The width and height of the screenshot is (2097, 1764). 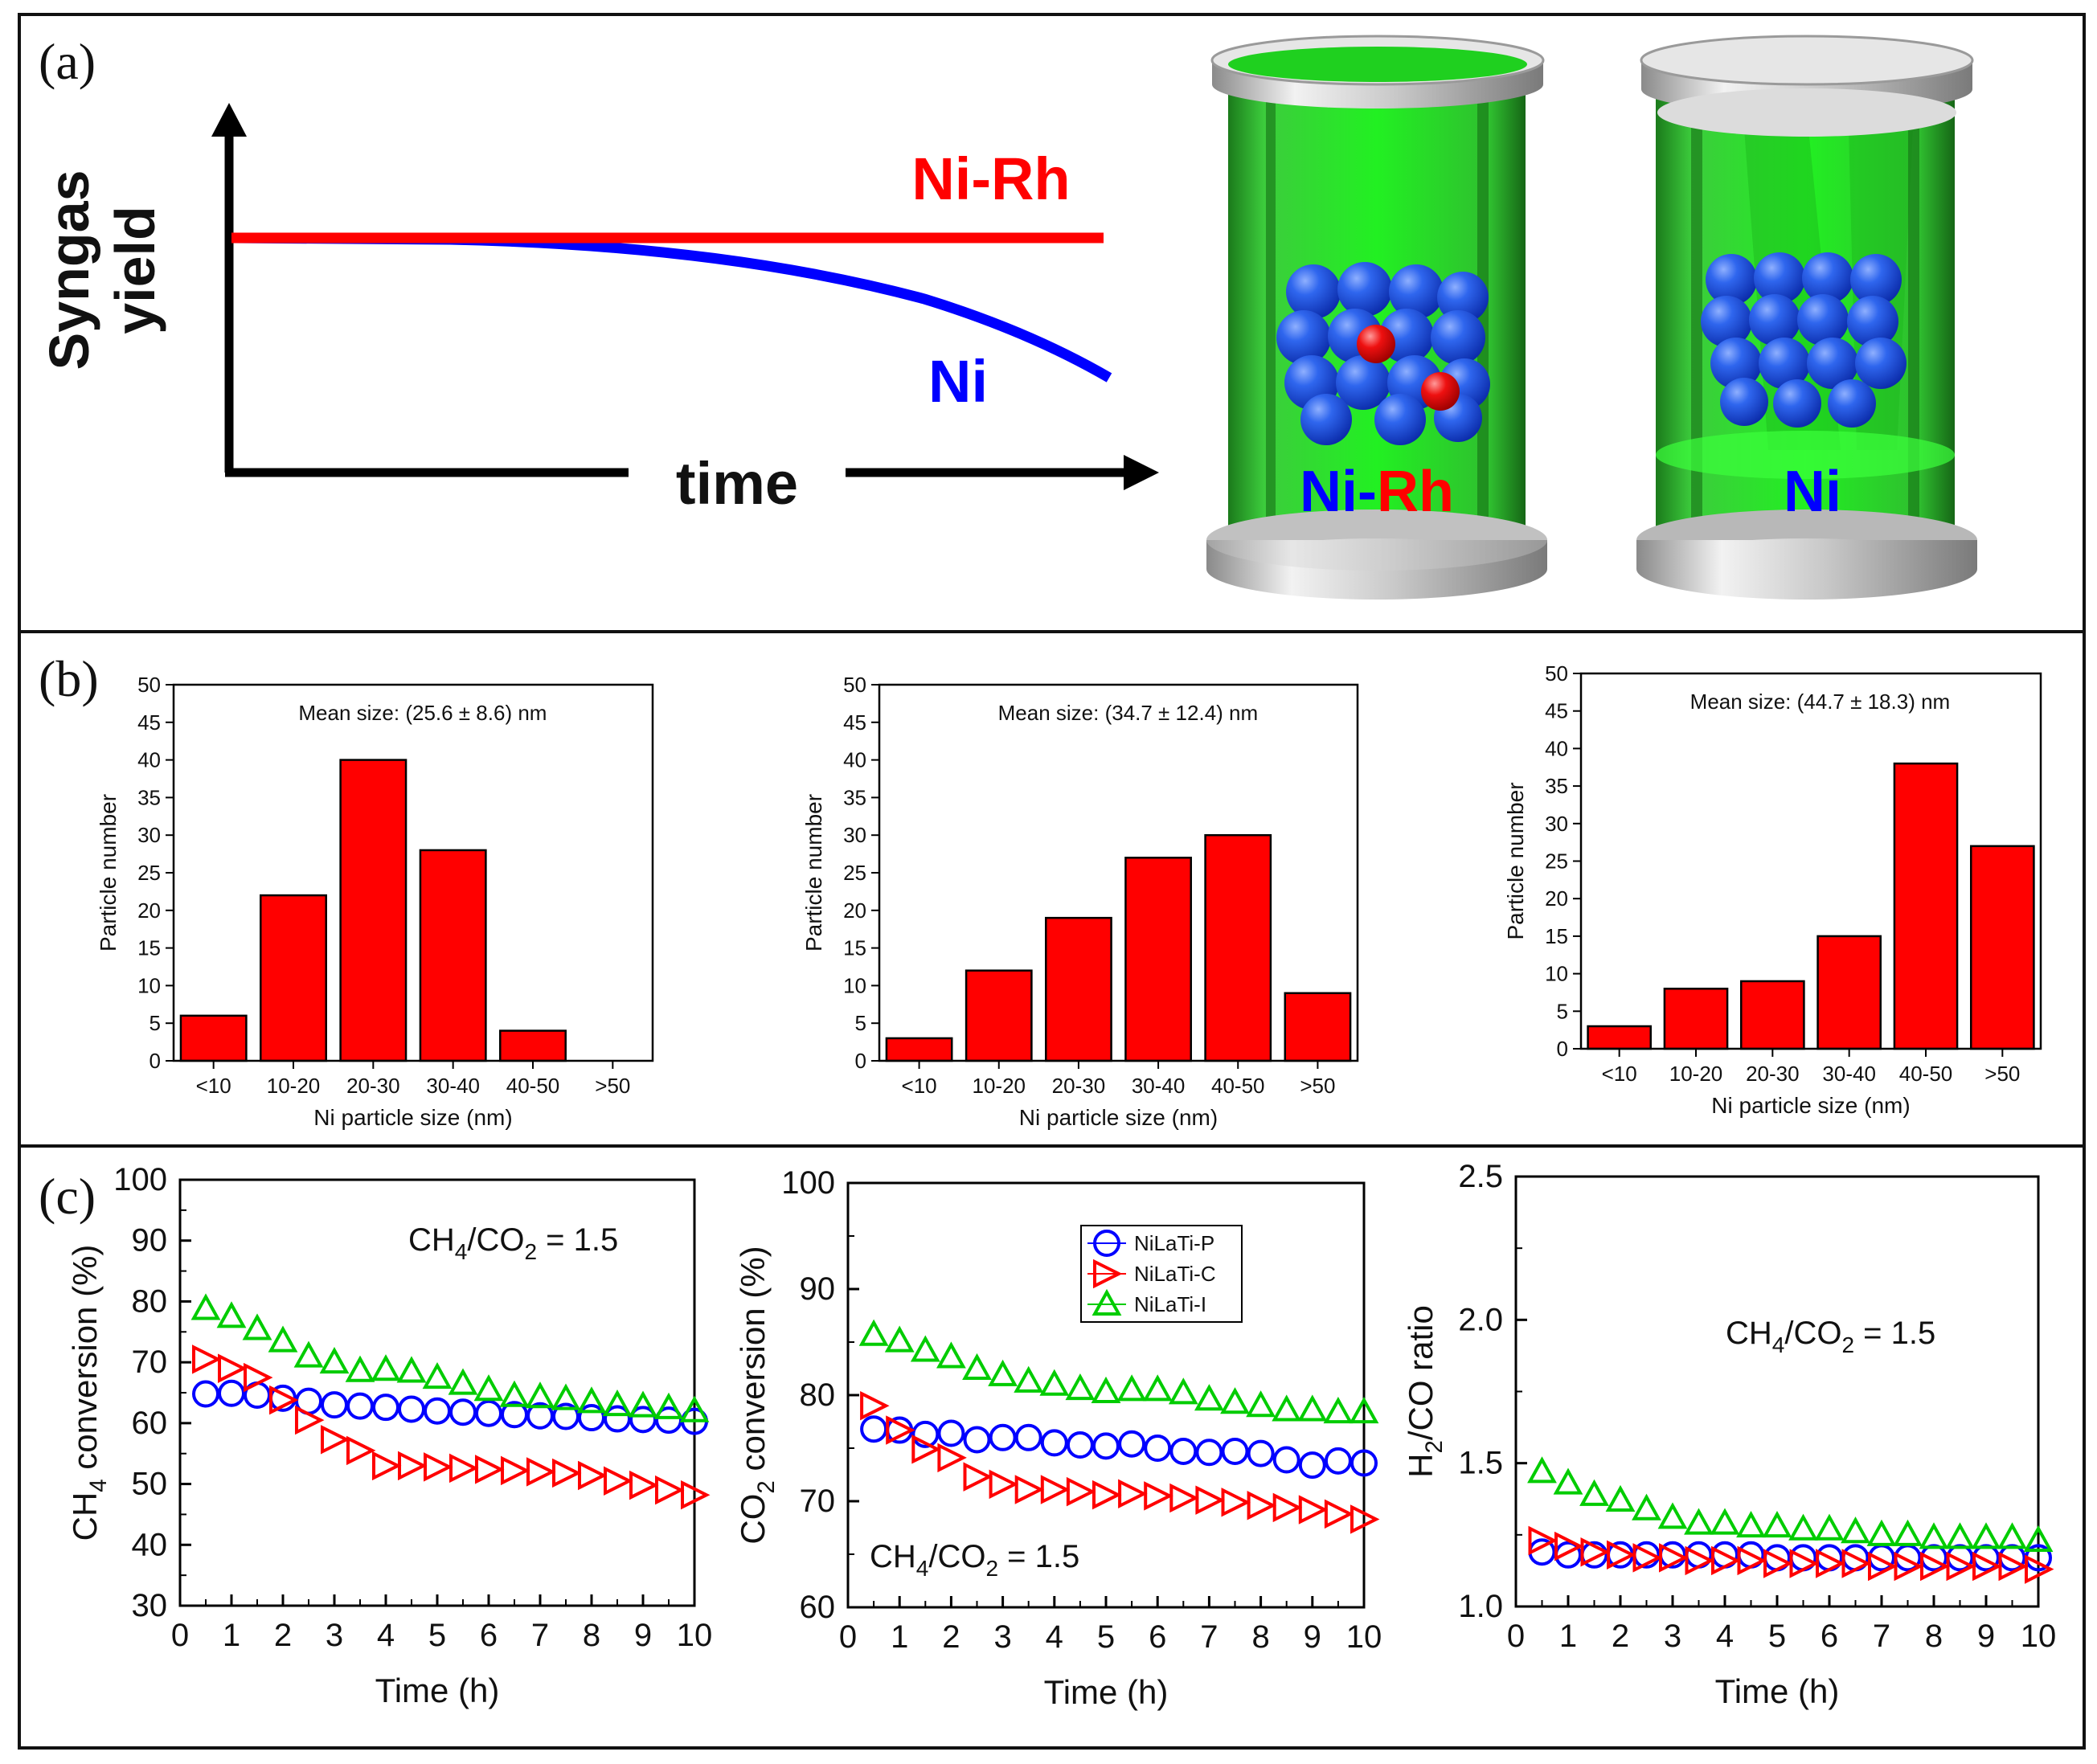 What do you see at coordinates (1481, 1463) in the screenshot?
I see `y-tick-label: 1.5` at bounding box center [1481, 1463].